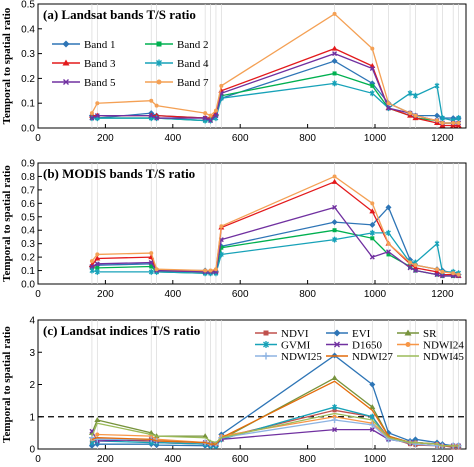 The height and width of the screenshot is (467, 474). What do you see at coordinates (119, 14) in the screenshot?
I see `chart-title: (a) Landsat bands T/S ratio` at bounding box center [119, 14].